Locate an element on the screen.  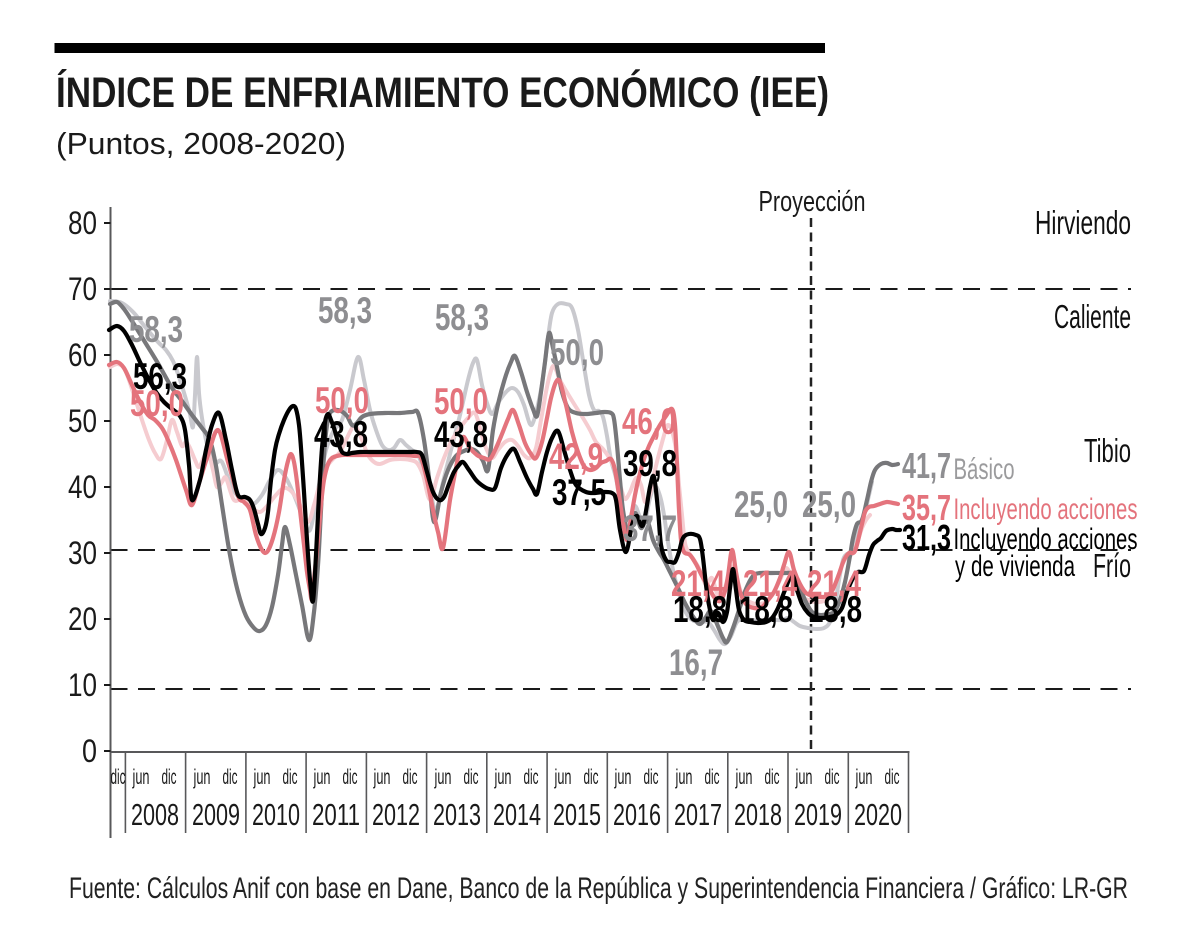
svg-text: 10 is located at coordinates (82, 685).